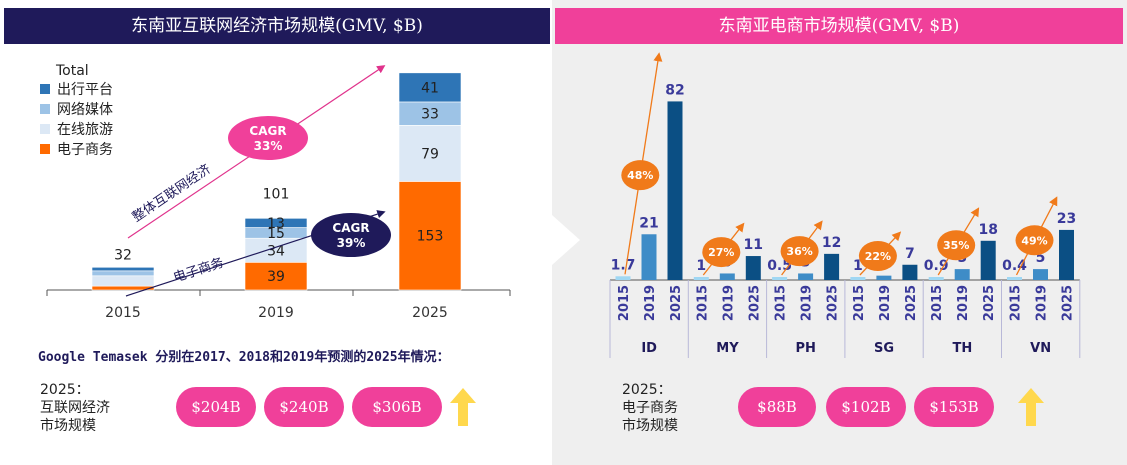 Image resolution: width=1127 pixels, height=465 pixels. What do you see at coordinates (1014, 266) in the screenshot?
I see `bar-value-label: 0.4` at bounding box center [1014, 266].